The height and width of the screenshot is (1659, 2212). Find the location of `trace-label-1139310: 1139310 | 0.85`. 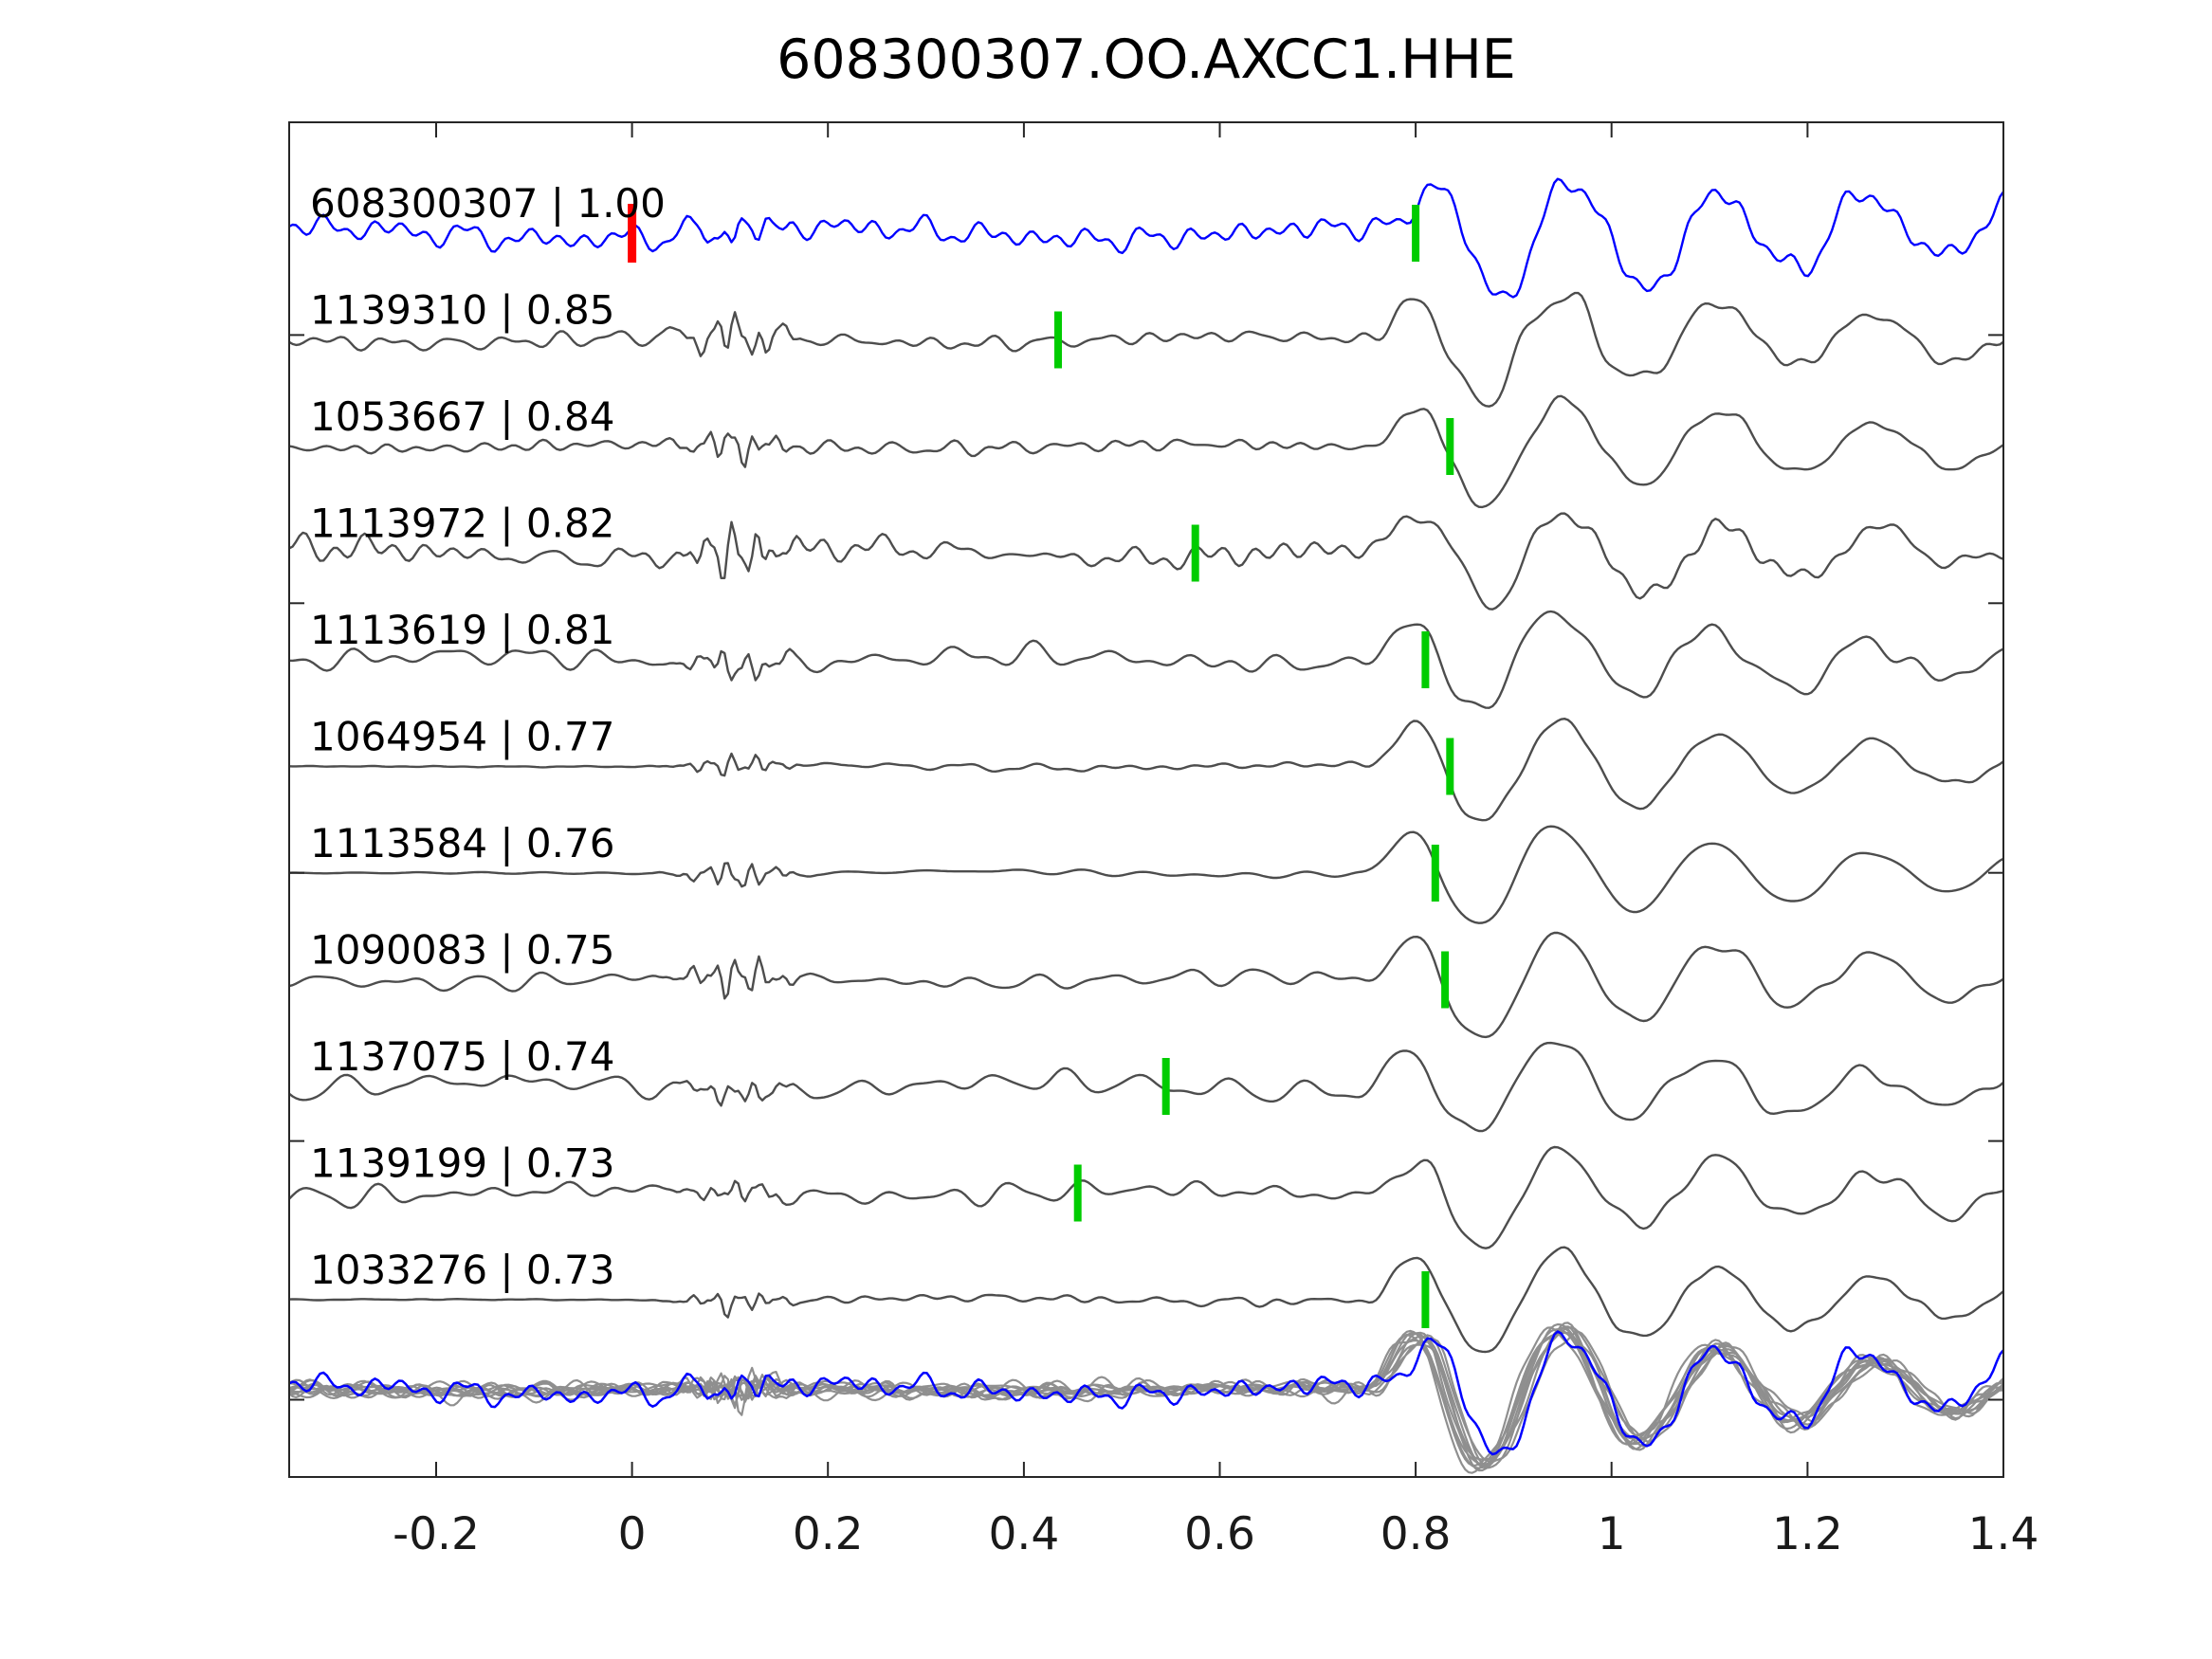

trace-label-1139310: 1139310 | 0.85 is located at coordinates (462, 310).